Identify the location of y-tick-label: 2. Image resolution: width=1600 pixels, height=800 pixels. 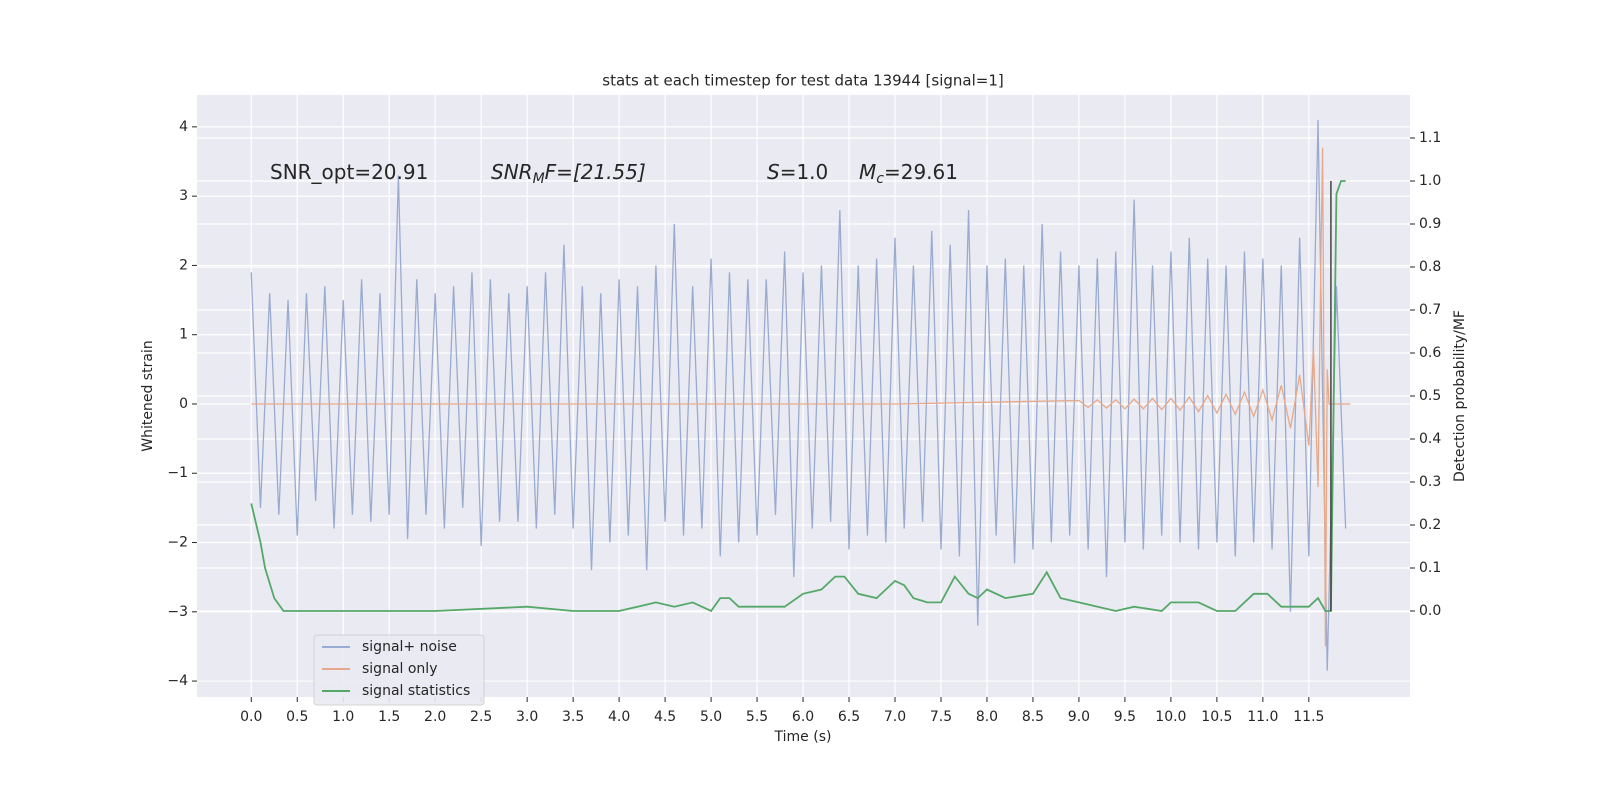
(183, 265).